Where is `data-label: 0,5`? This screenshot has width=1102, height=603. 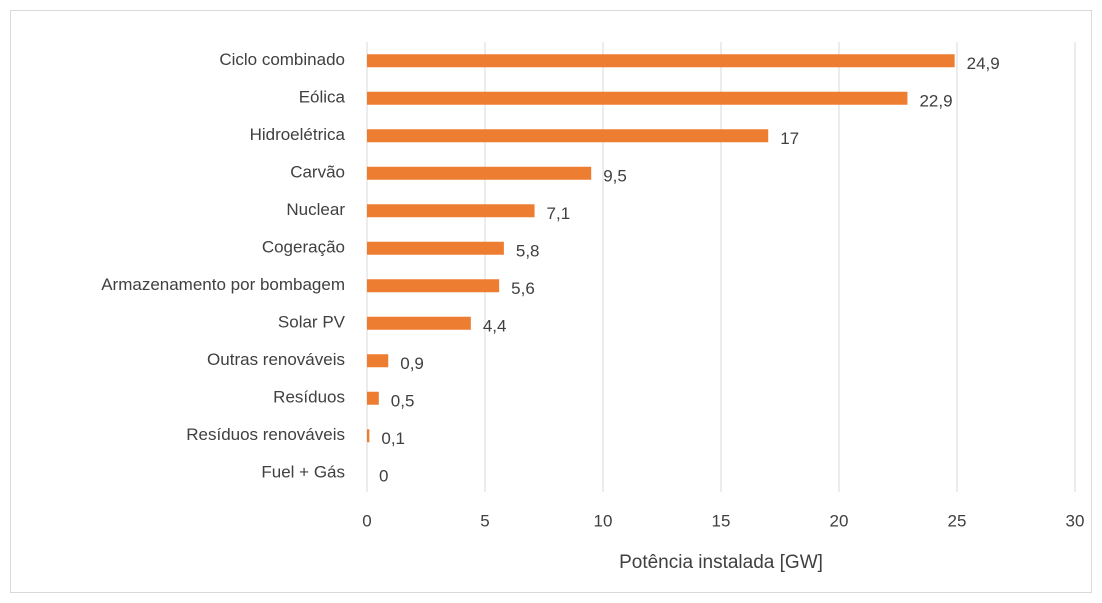 data-label: 0,5 is located at coordinates (403, 401).